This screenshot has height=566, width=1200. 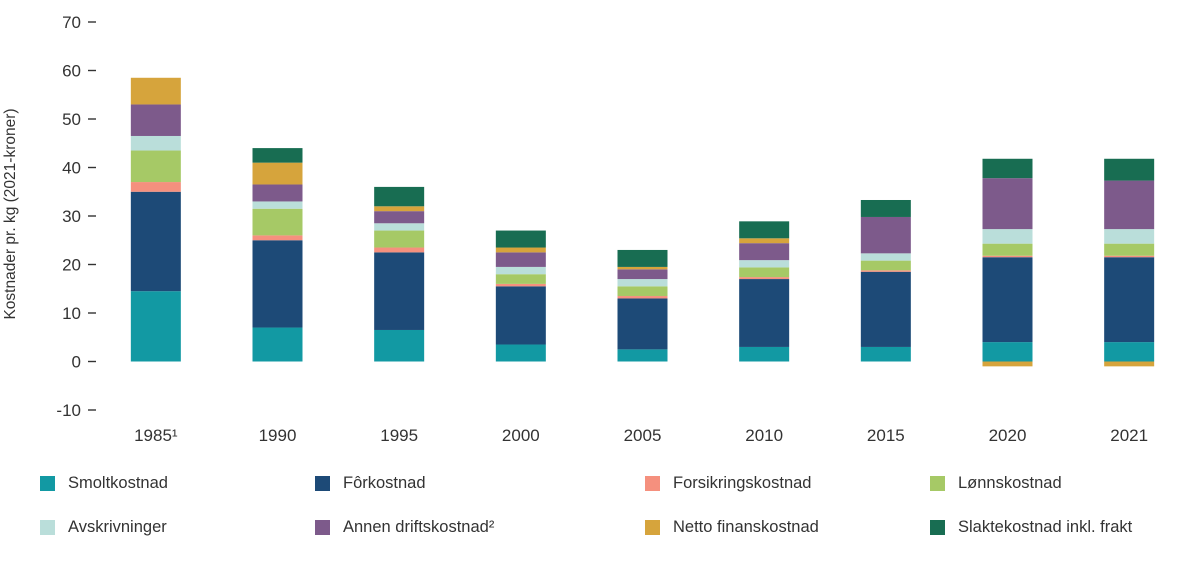 I want to click on legend-item-8: Slaktekostnad inkl. frakt, so click(x=1055, y=527).